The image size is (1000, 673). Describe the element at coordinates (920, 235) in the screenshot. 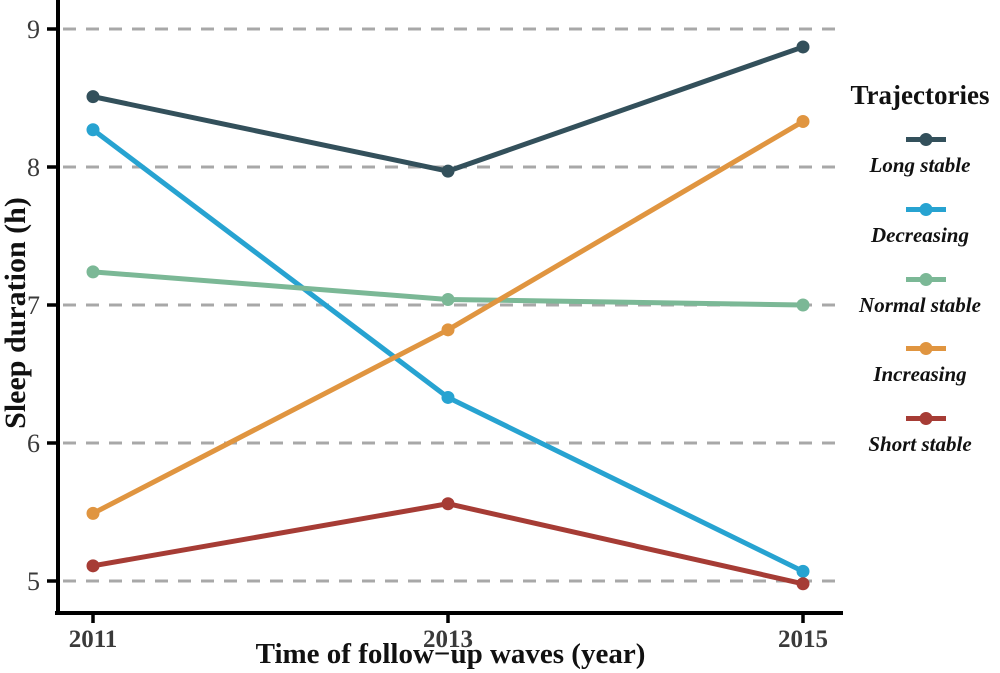

I see `legend-item-label: Decreasing` at that location.